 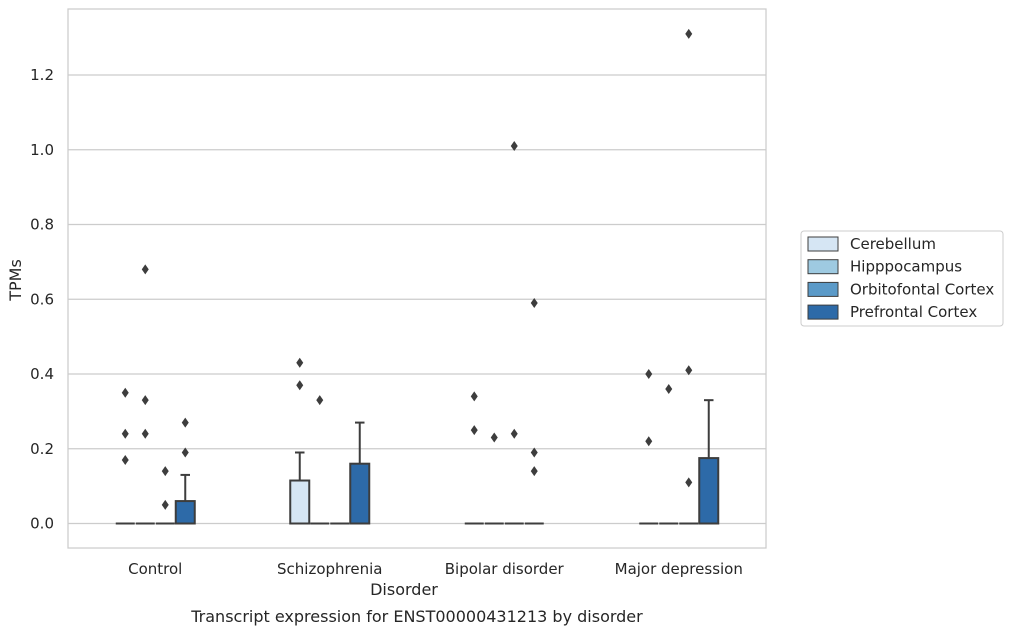 What do you see at coordinates (329, 569) in the screenshot?
I see `x-tick-label: Schizophrenia` at bounding box center [329, 569].